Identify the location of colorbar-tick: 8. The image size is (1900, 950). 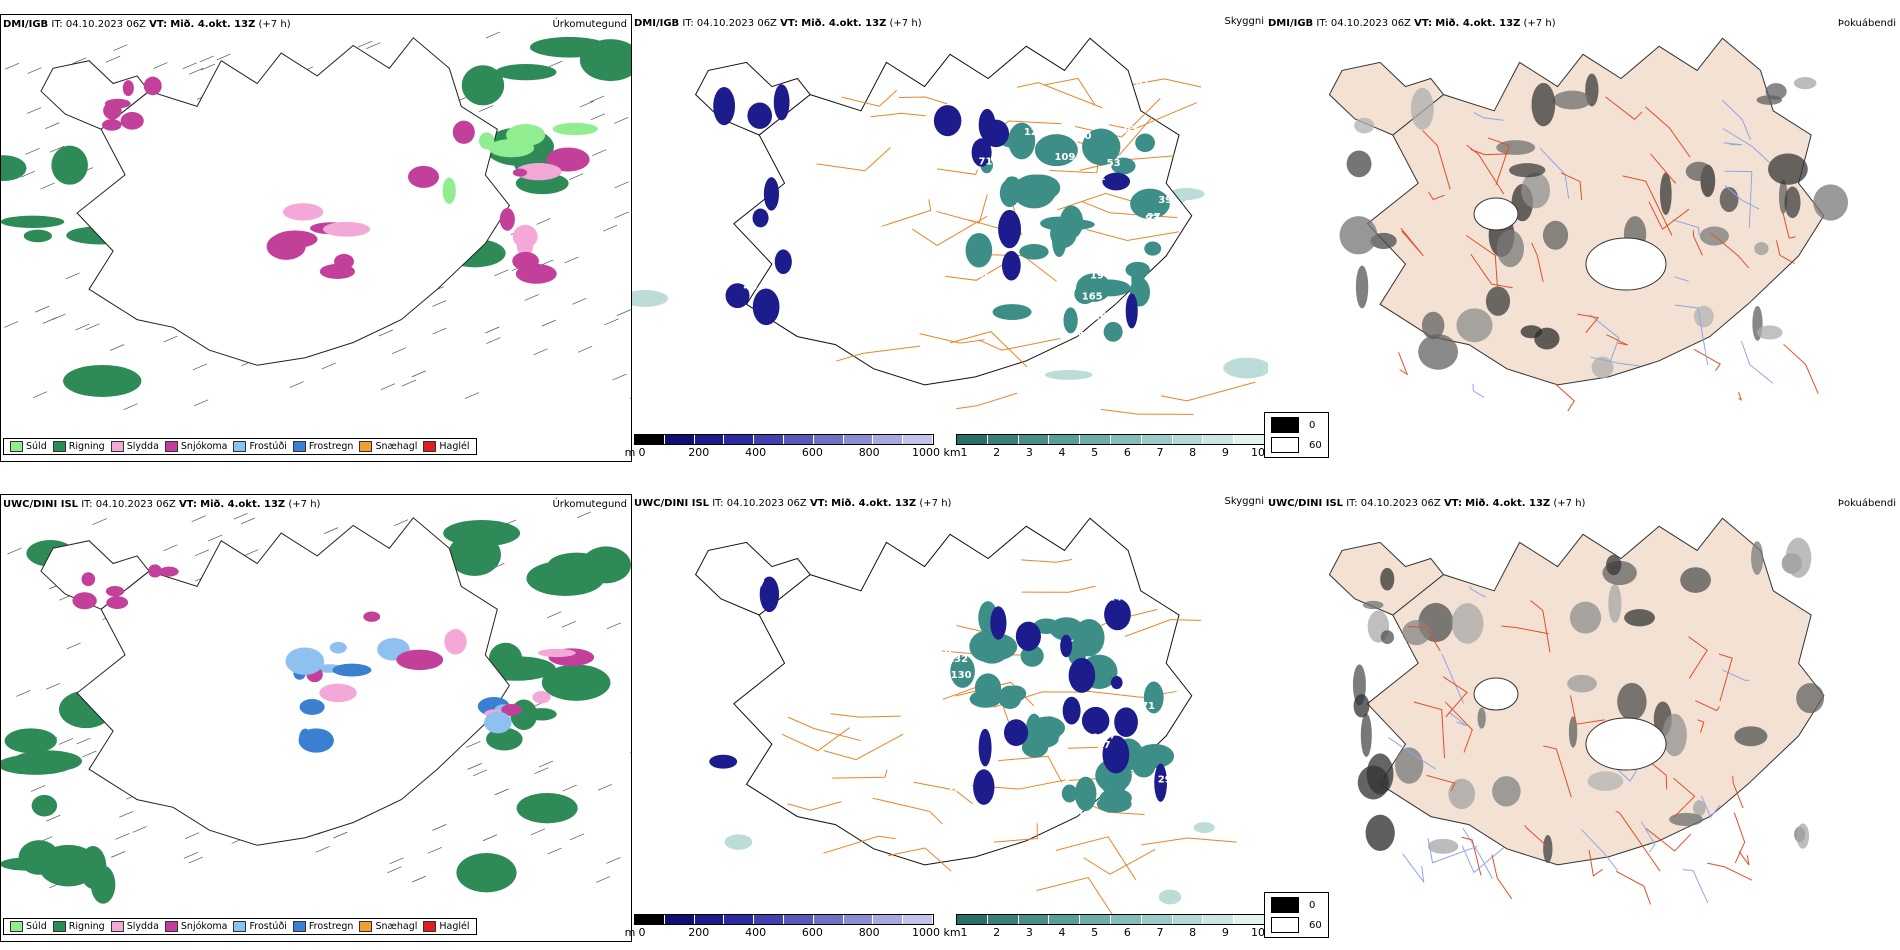
(1193, 932).